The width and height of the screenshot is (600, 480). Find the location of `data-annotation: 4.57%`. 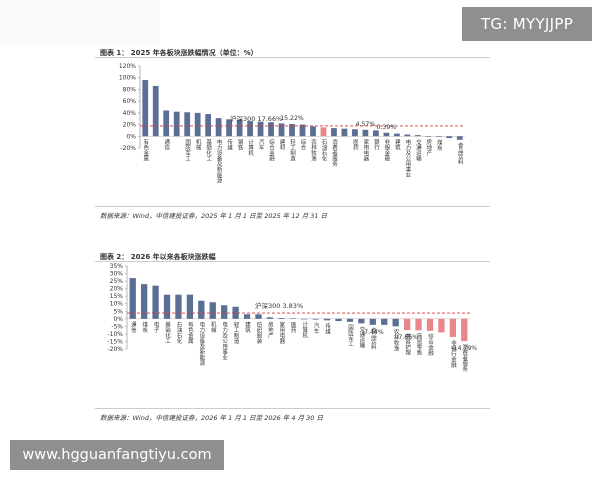

data-annotation: 4.57% is located at coordinates (366, 124).